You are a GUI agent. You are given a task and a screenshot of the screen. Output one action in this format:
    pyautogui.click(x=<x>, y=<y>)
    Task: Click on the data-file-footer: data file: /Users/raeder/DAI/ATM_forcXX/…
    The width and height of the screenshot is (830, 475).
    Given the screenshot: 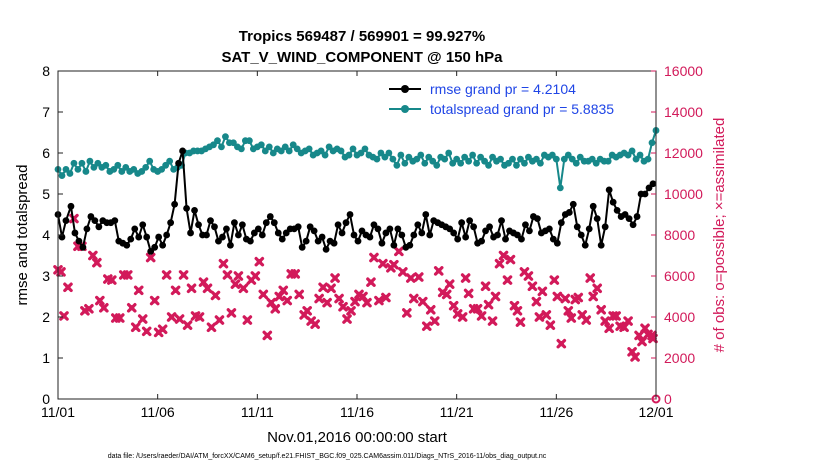 What is the action you would take?
    pyautogui.click(x=327, y=456)
    